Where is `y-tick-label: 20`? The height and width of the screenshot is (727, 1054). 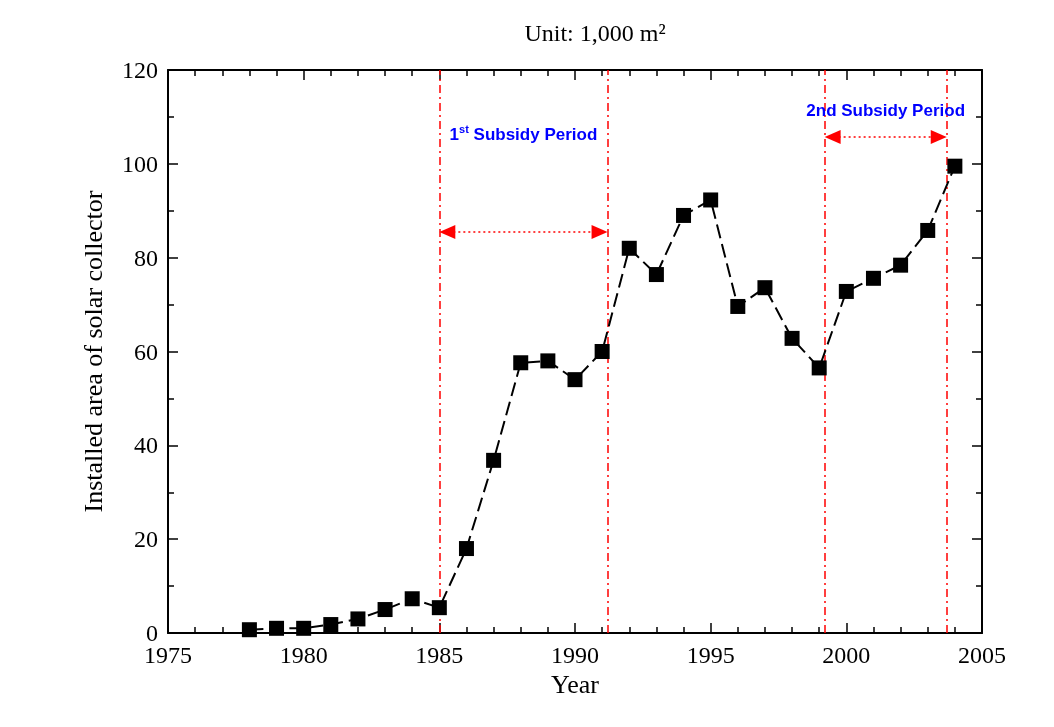 y-tick-label: 20 is located at coordinates (146, 539).